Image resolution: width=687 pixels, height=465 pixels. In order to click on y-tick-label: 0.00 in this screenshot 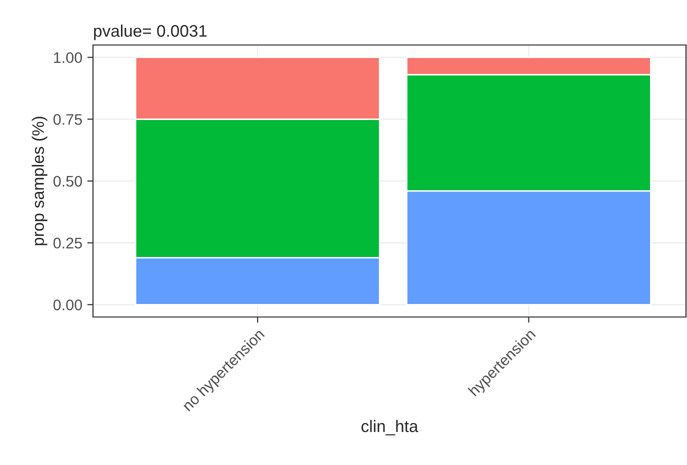, I will do `click(67, 305)`.